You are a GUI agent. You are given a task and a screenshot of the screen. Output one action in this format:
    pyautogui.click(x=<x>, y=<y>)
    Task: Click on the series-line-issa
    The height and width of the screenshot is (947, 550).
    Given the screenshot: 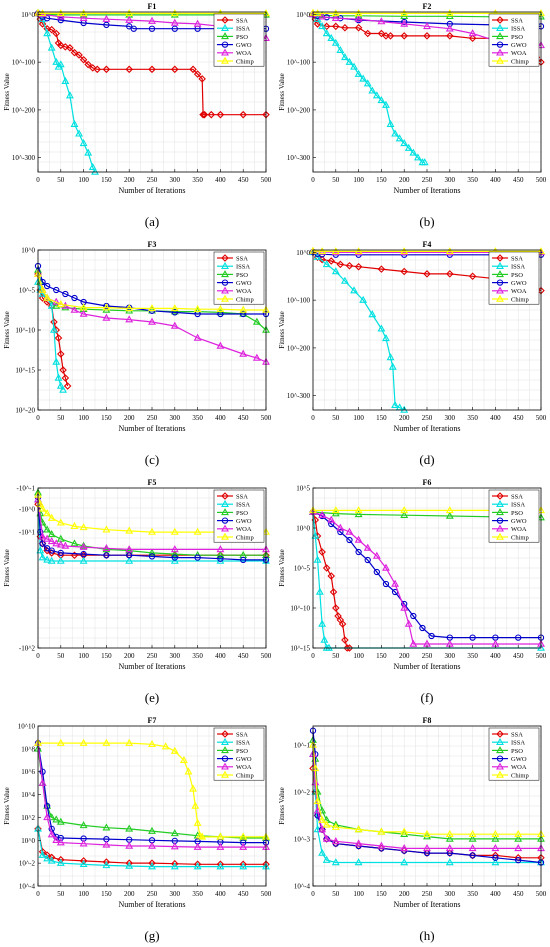 What is the action you would take?
    pyautogui.click(x=151, y=848)
    